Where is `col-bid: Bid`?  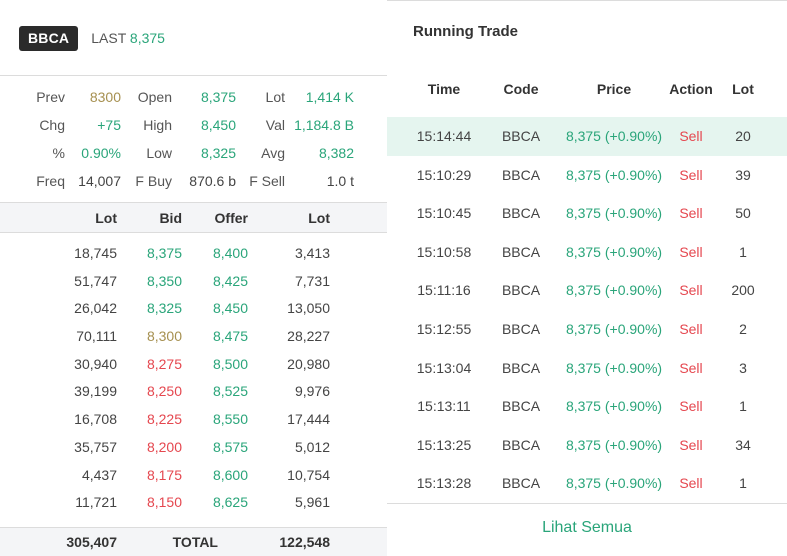 col-bid: Bid is located at coordinates (170, 218).